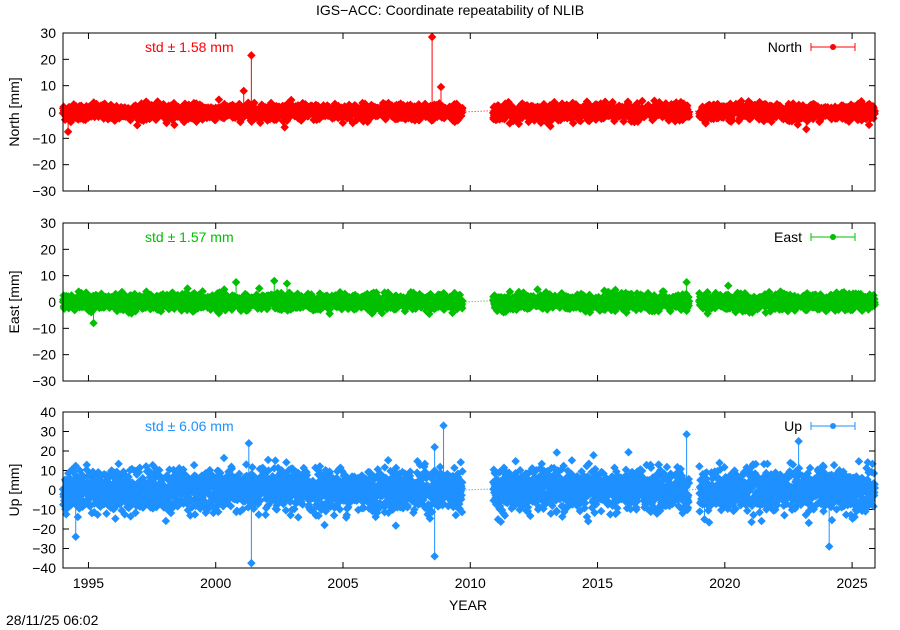 The height and width of the screenshot is (630, 900). What do you see at coordinates (189, 47) in the screenshot?
I see `std-label: std ± 1.58 mm` at bounding box center [189, 47].